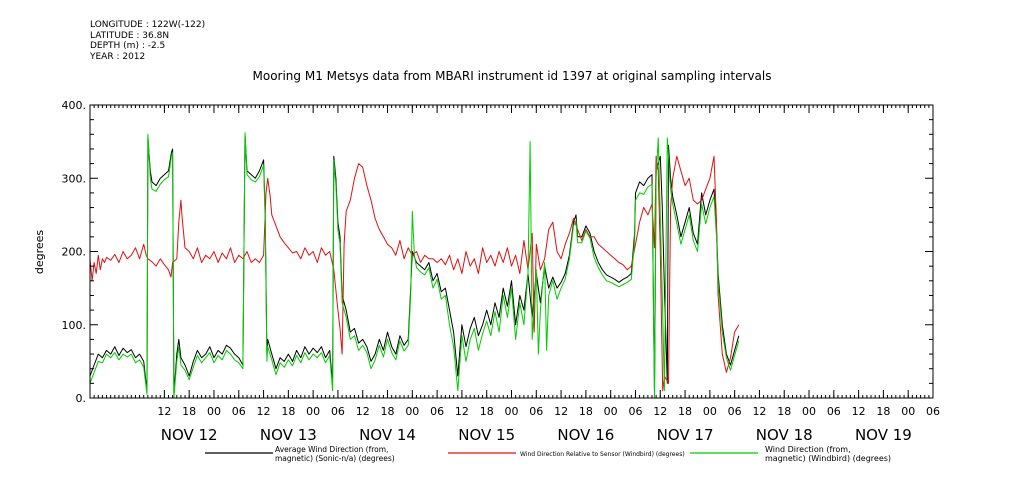 Image resolution: width=1009 pixels, height=504 pixels. What do you see at coordinates (685, 435) in the screenshot?
I see `day-label: NOV 17` at bounding box center [685, 435].